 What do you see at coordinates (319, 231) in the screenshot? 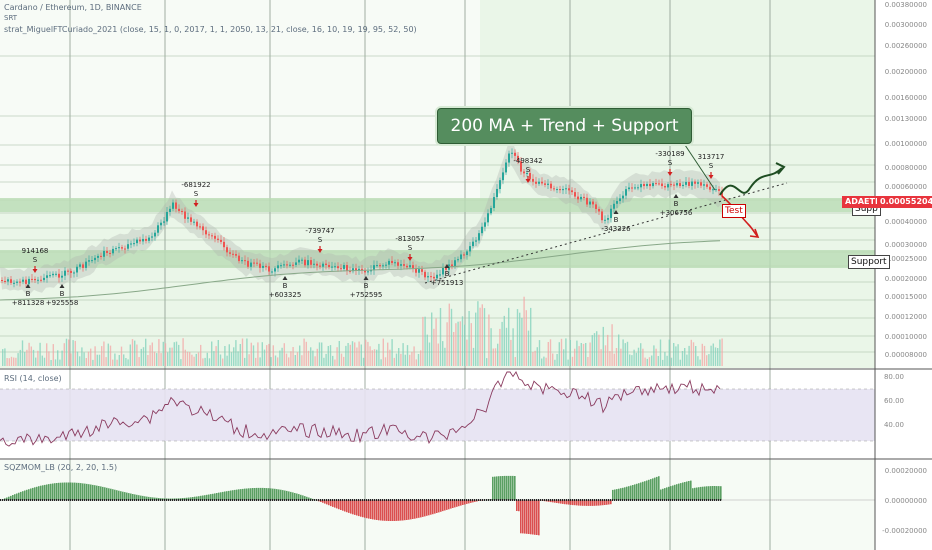
I see `signal-label: -739747` at bounding box center [319, 231].